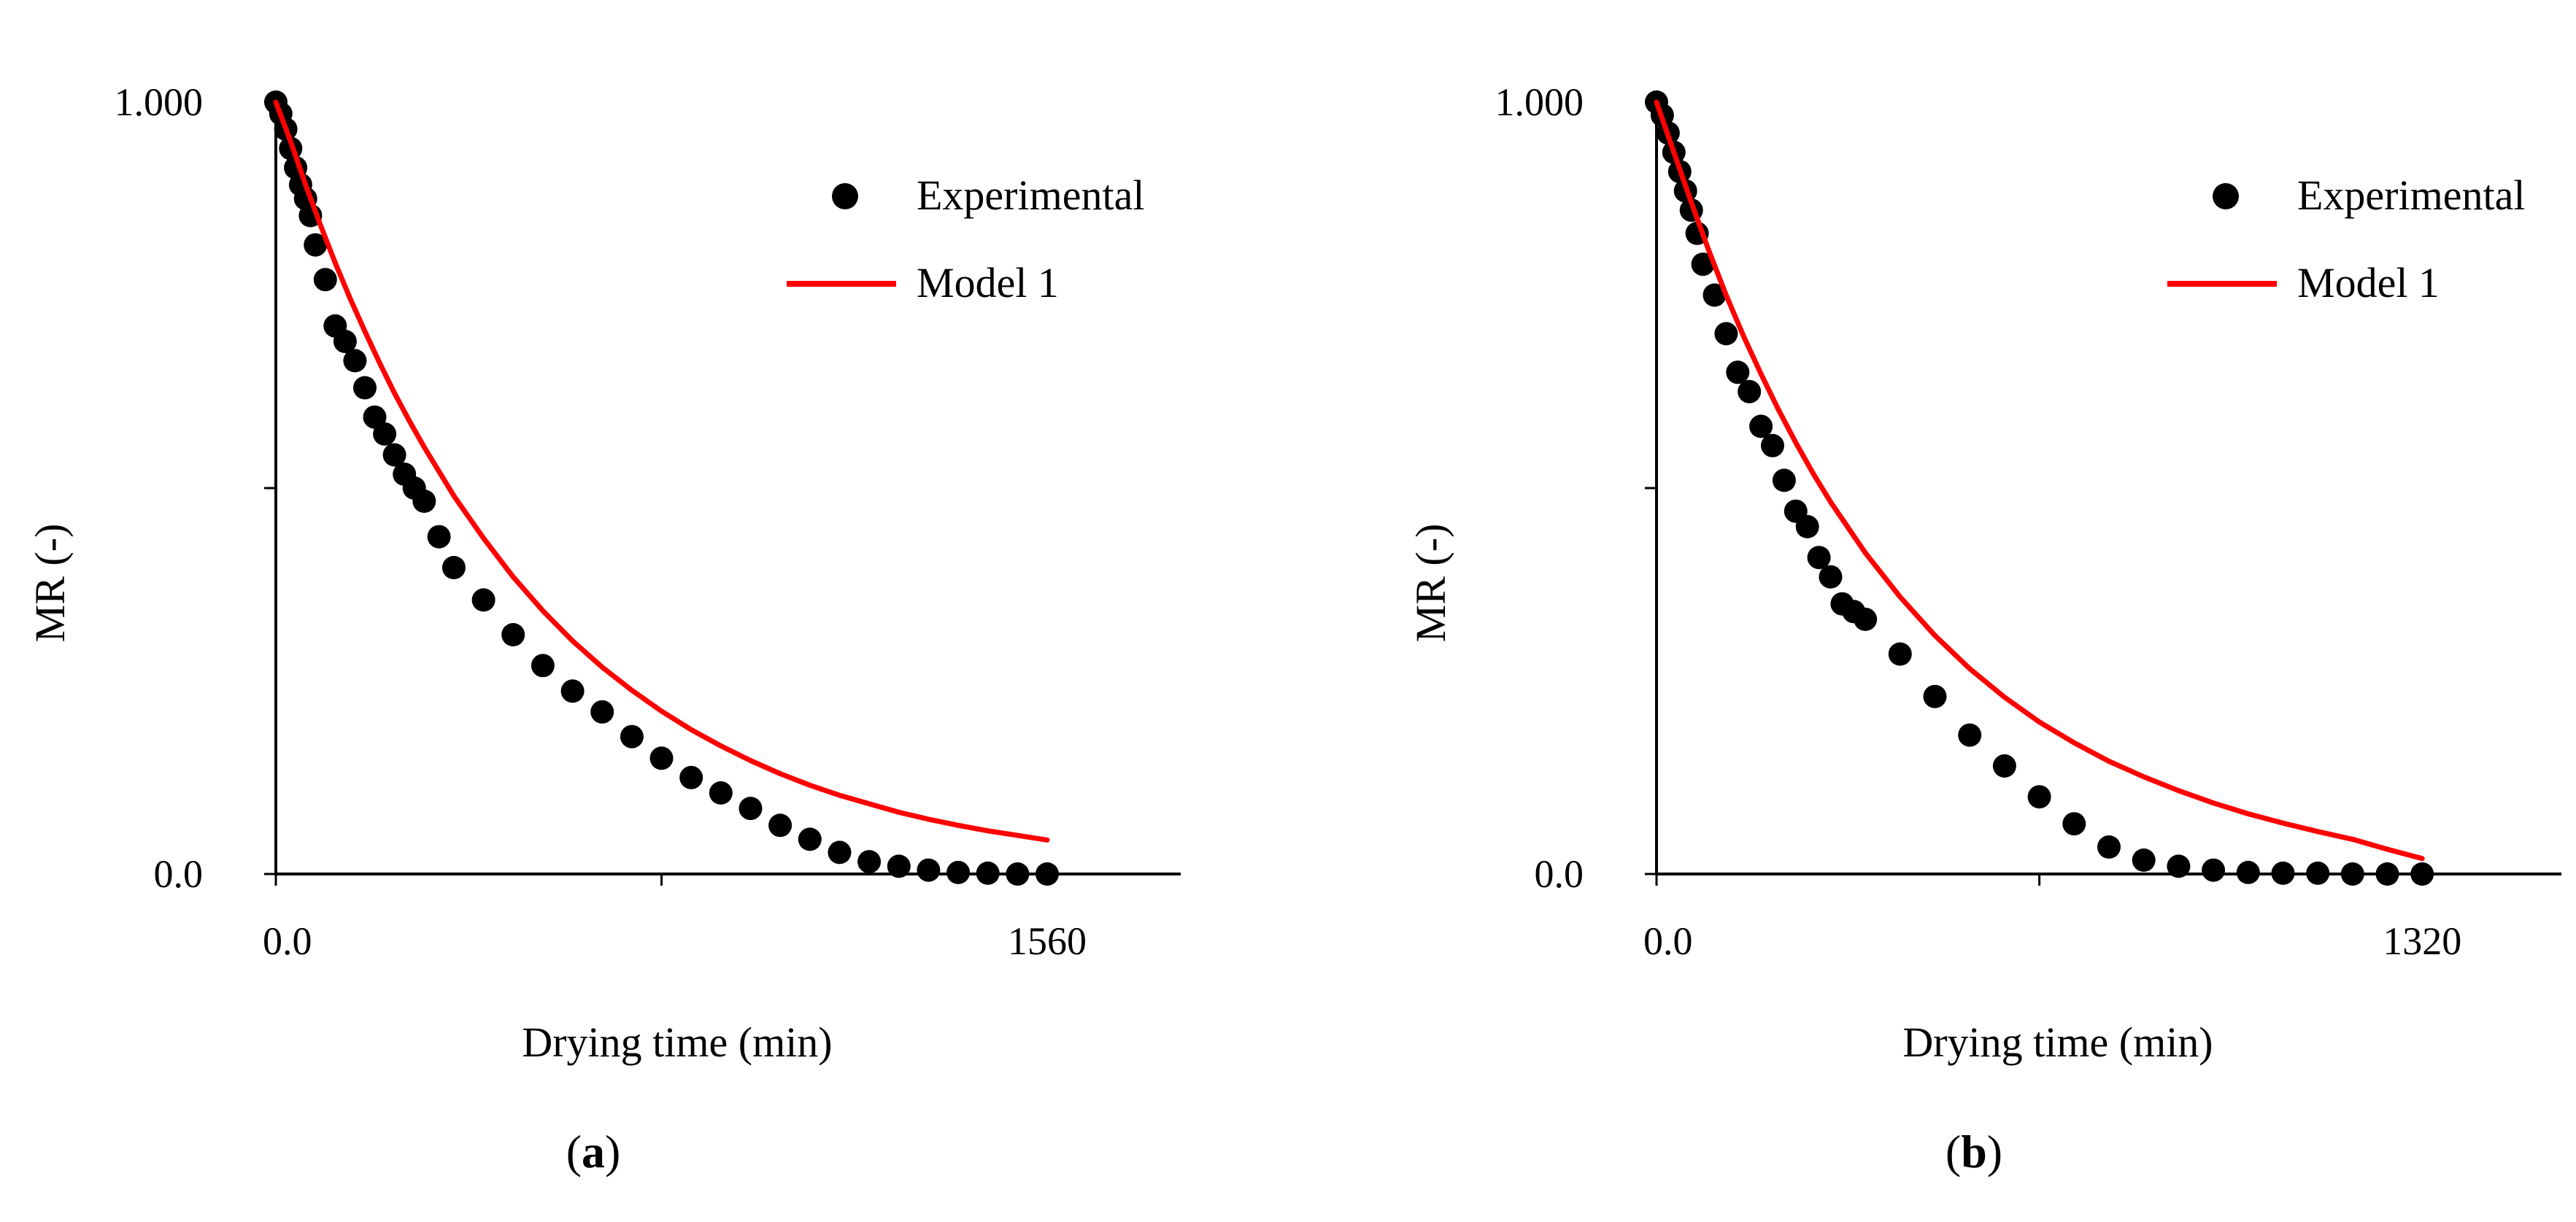  I want to click on chart-a-panel-label: (a), so click(593, 1151).